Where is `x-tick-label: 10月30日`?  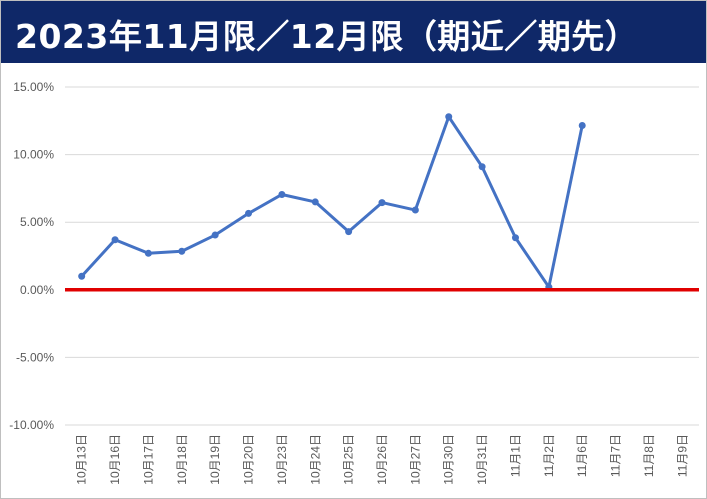 x-tick-label: 10月30日 is located at coordinates (449, 459).